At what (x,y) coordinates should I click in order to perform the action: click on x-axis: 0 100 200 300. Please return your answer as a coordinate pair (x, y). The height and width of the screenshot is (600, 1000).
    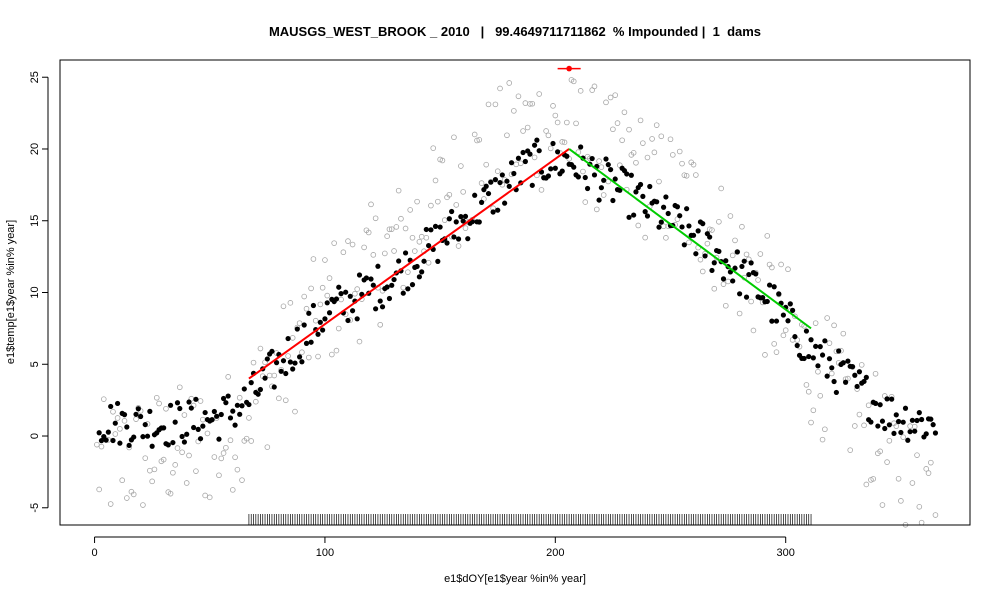
    Looking at the image, I should click on (443, 547).